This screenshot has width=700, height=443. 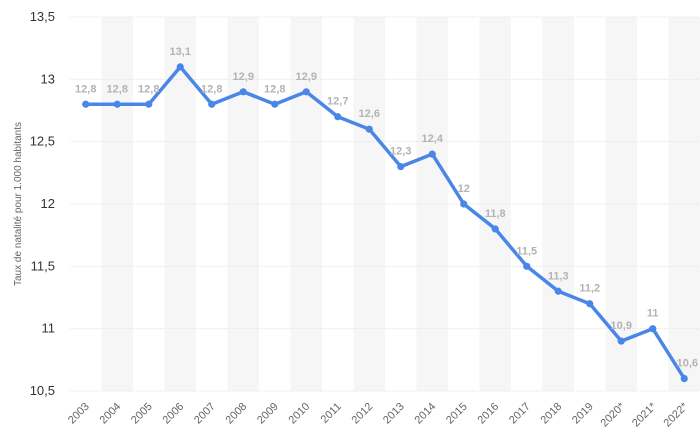 I want to click on x-tick-label: 2022*, so click(x=676, y=414).